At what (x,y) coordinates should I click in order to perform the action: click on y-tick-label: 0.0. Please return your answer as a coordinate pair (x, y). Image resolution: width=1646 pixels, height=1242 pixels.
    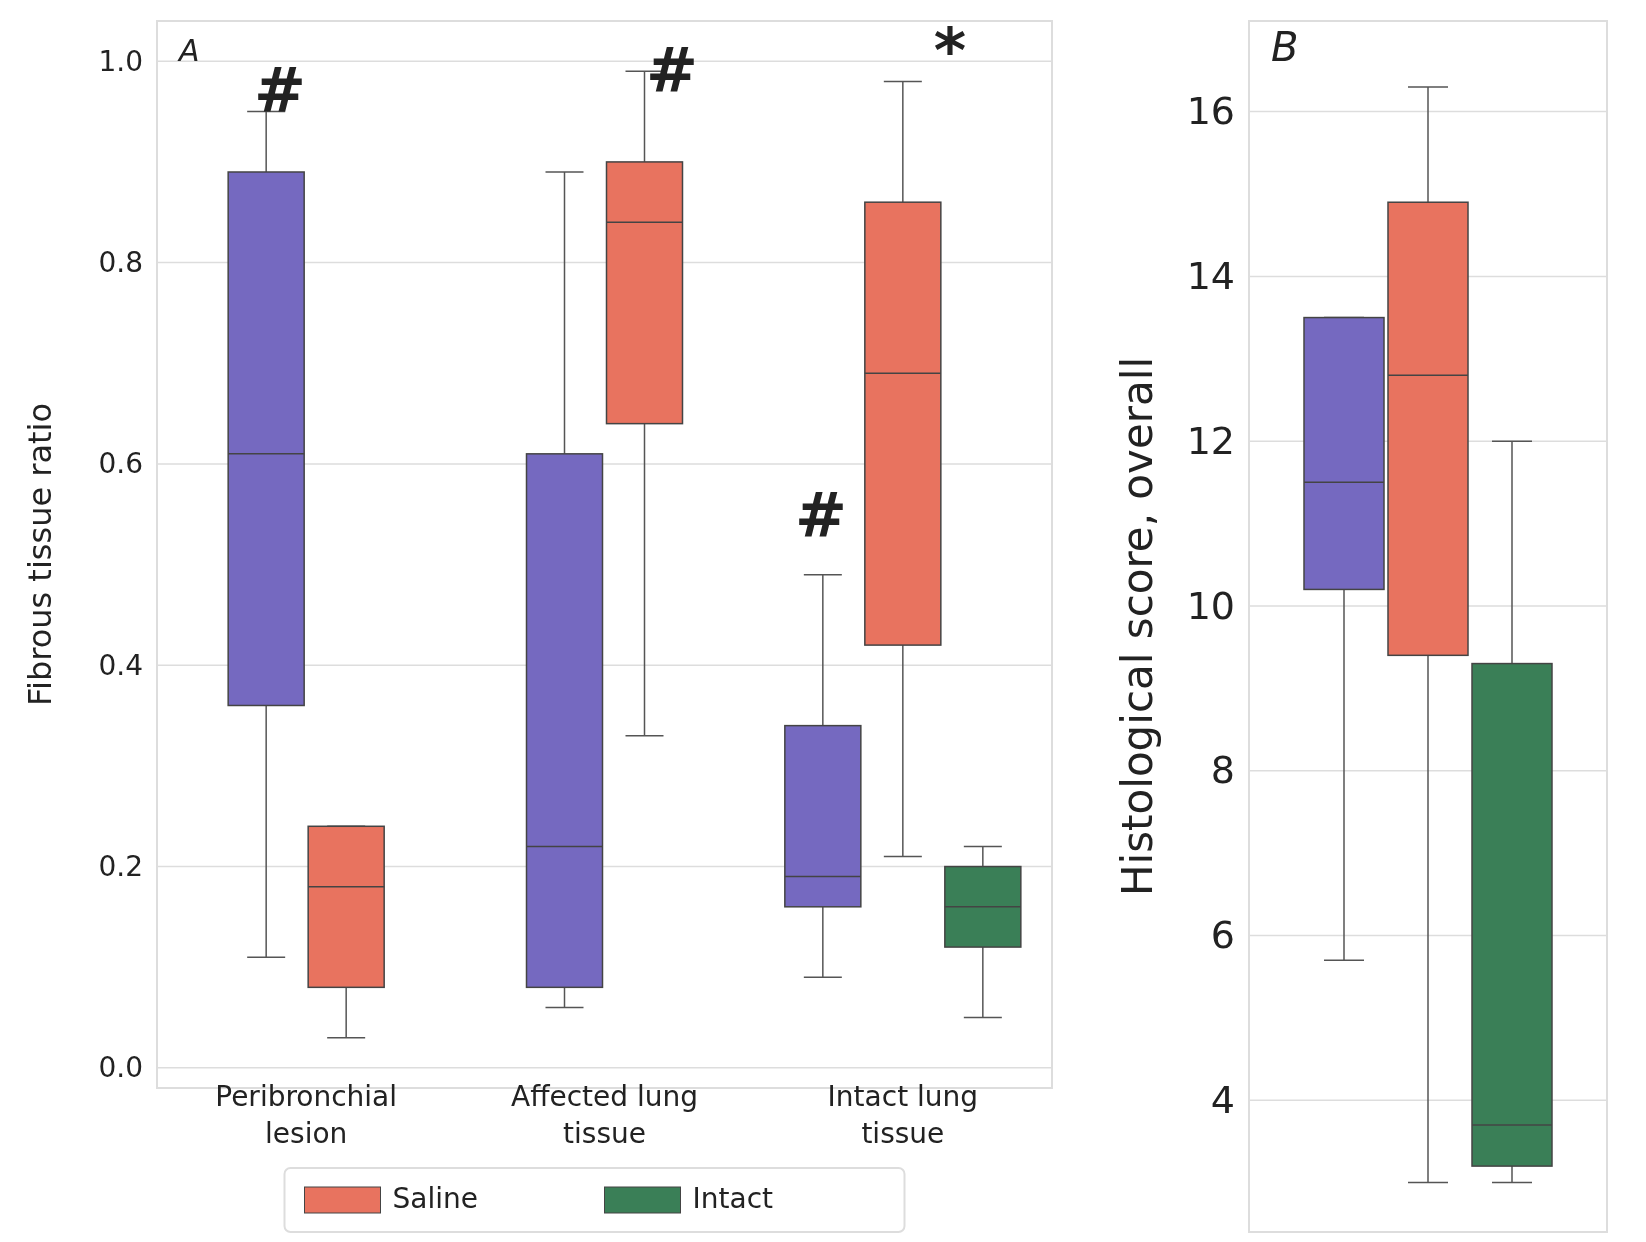
    Looking at the image, I should click on (120, 1068).